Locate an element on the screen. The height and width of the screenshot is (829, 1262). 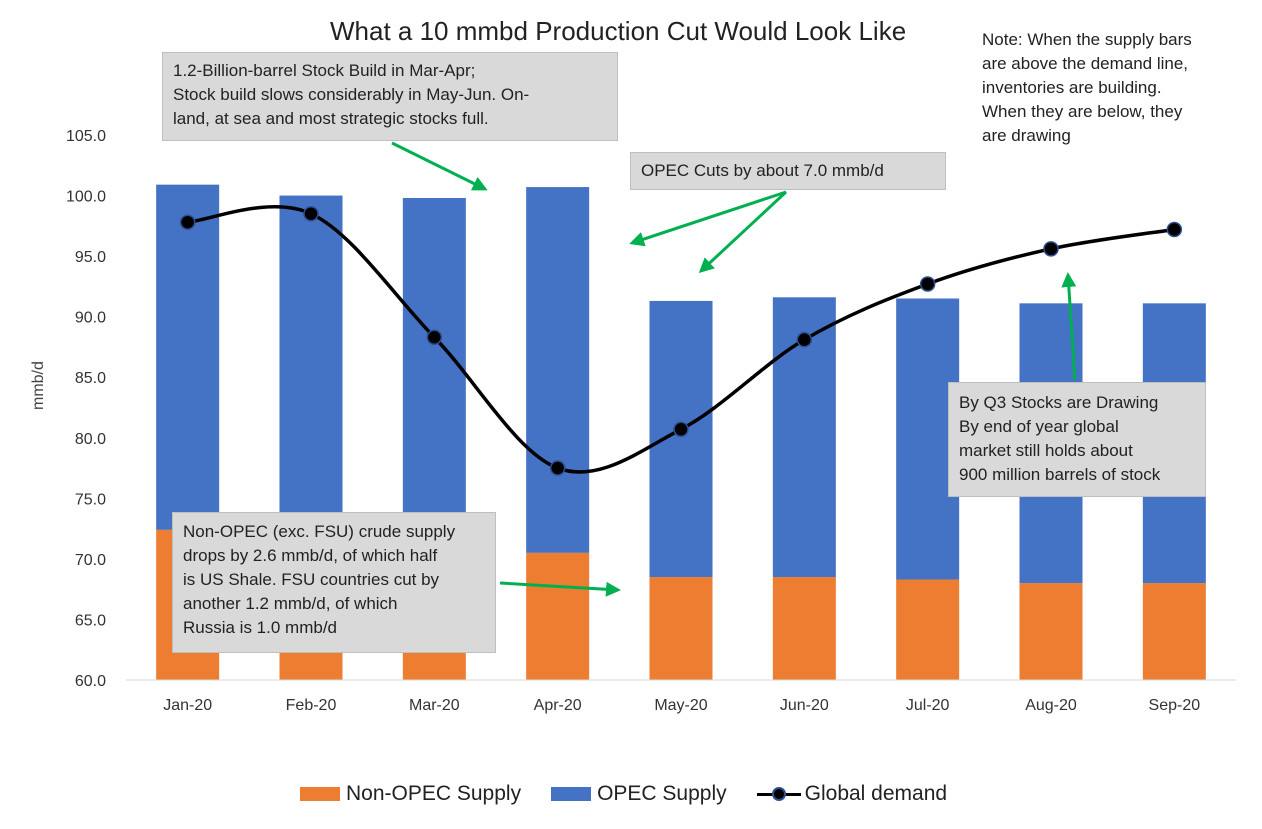
callout-line: drops by 2.6 mmb/d, of which half is located at coordinates (310, 555).